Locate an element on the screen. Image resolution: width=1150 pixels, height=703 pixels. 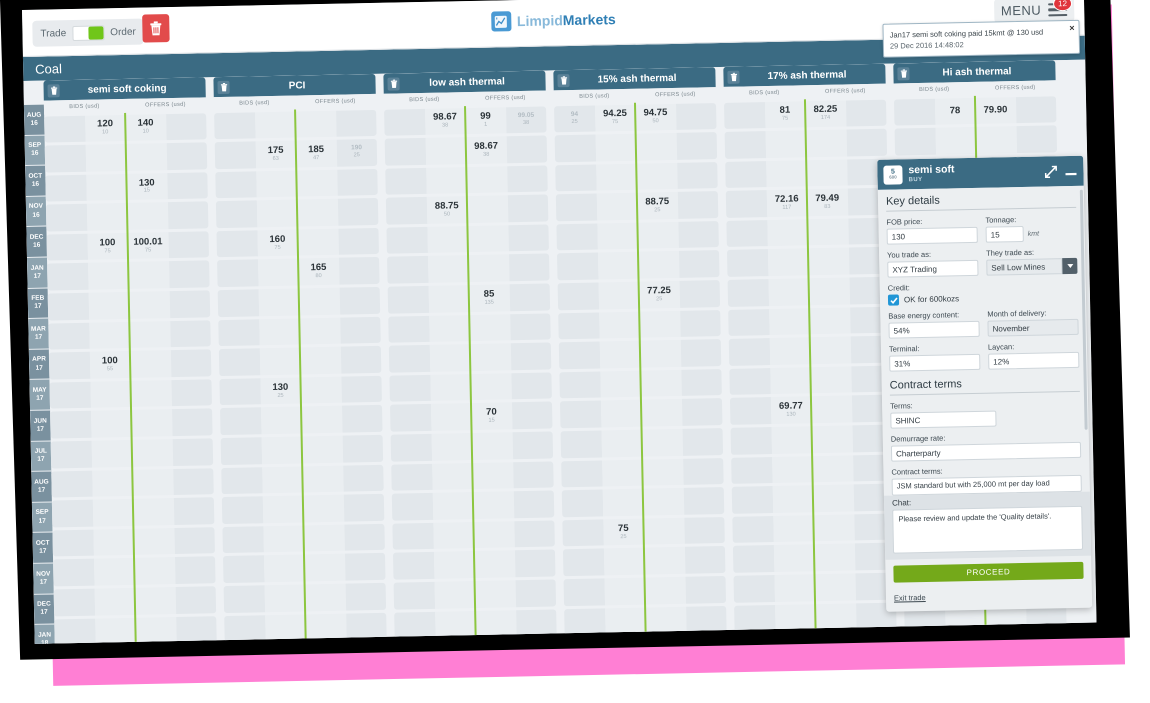
delete-button is located at coordinates (156, 28).